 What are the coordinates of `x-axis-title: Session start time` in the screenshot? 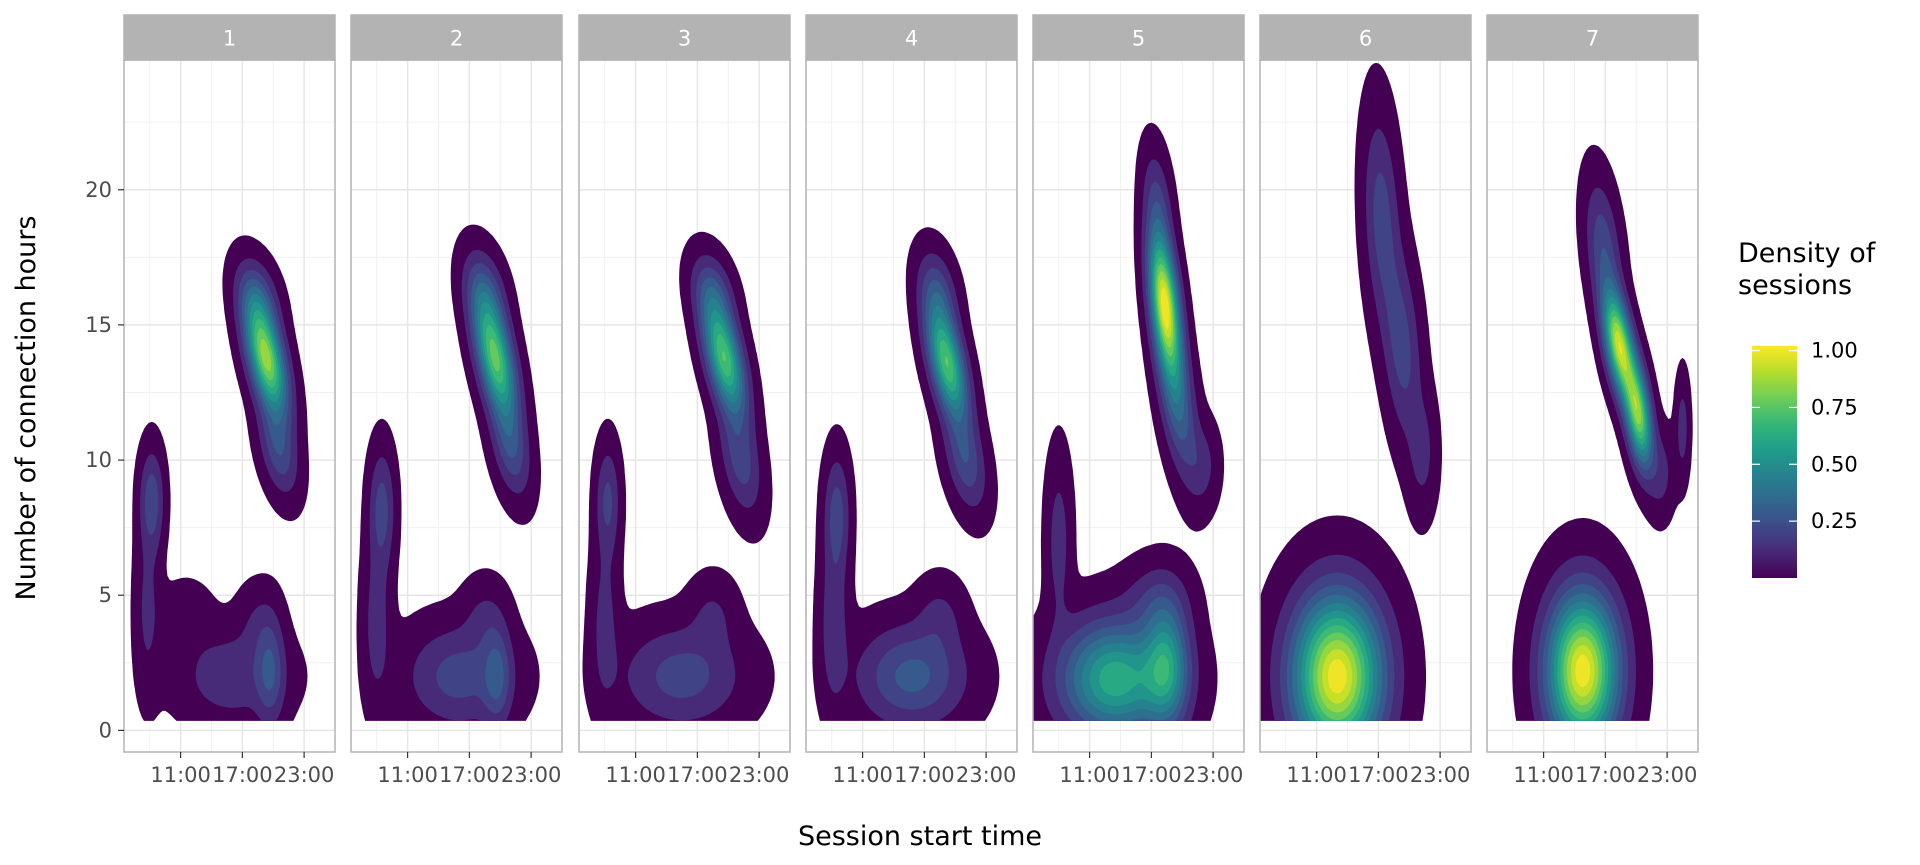 It's located at (920, 836).